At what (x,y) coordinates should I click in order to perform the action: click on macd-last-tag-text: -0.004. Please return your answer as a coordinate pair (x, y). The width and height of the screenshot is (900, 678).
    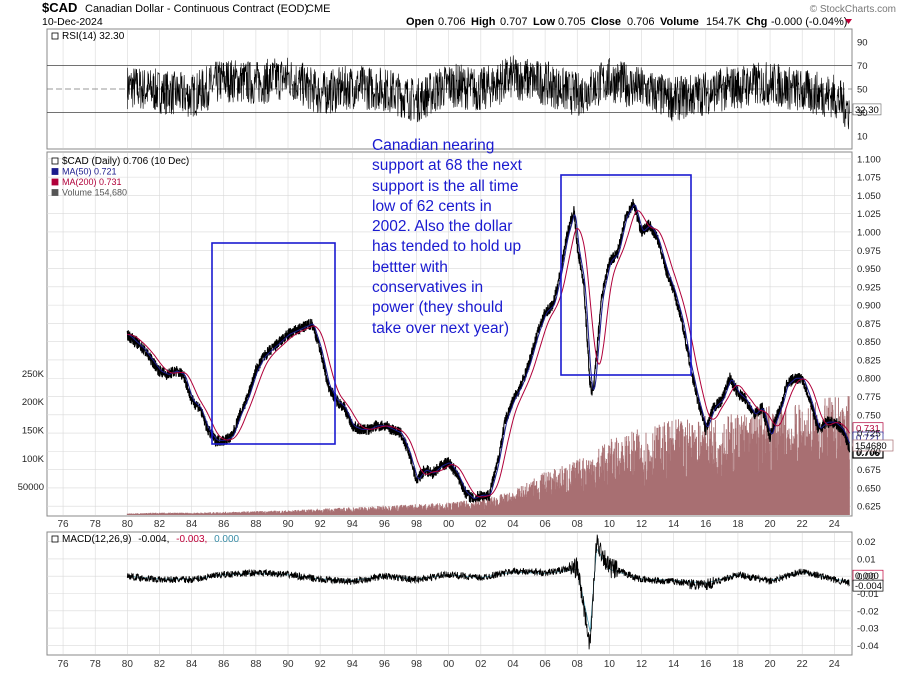
    Looking at the image, I should click on (868, 586).